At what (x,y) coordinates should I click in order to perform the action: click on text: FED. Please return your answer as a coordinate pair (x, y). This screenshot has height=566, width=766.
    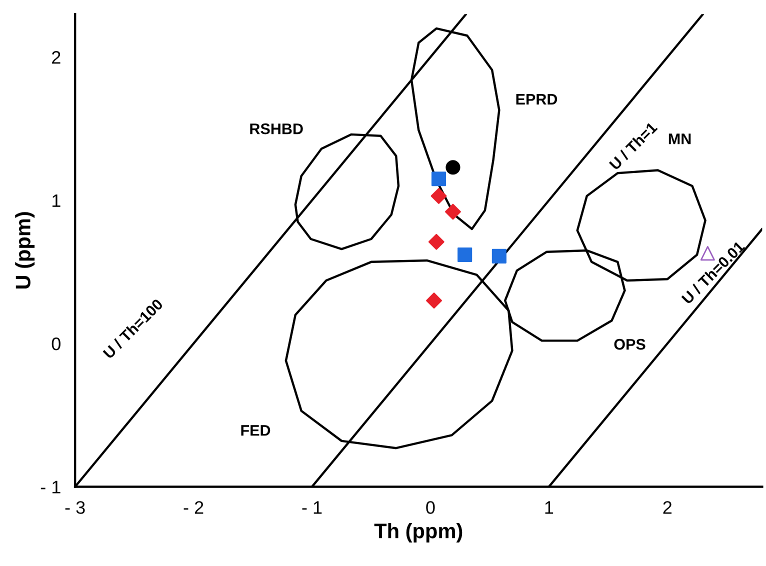
    Looking at the image, I should click on (255, 430).